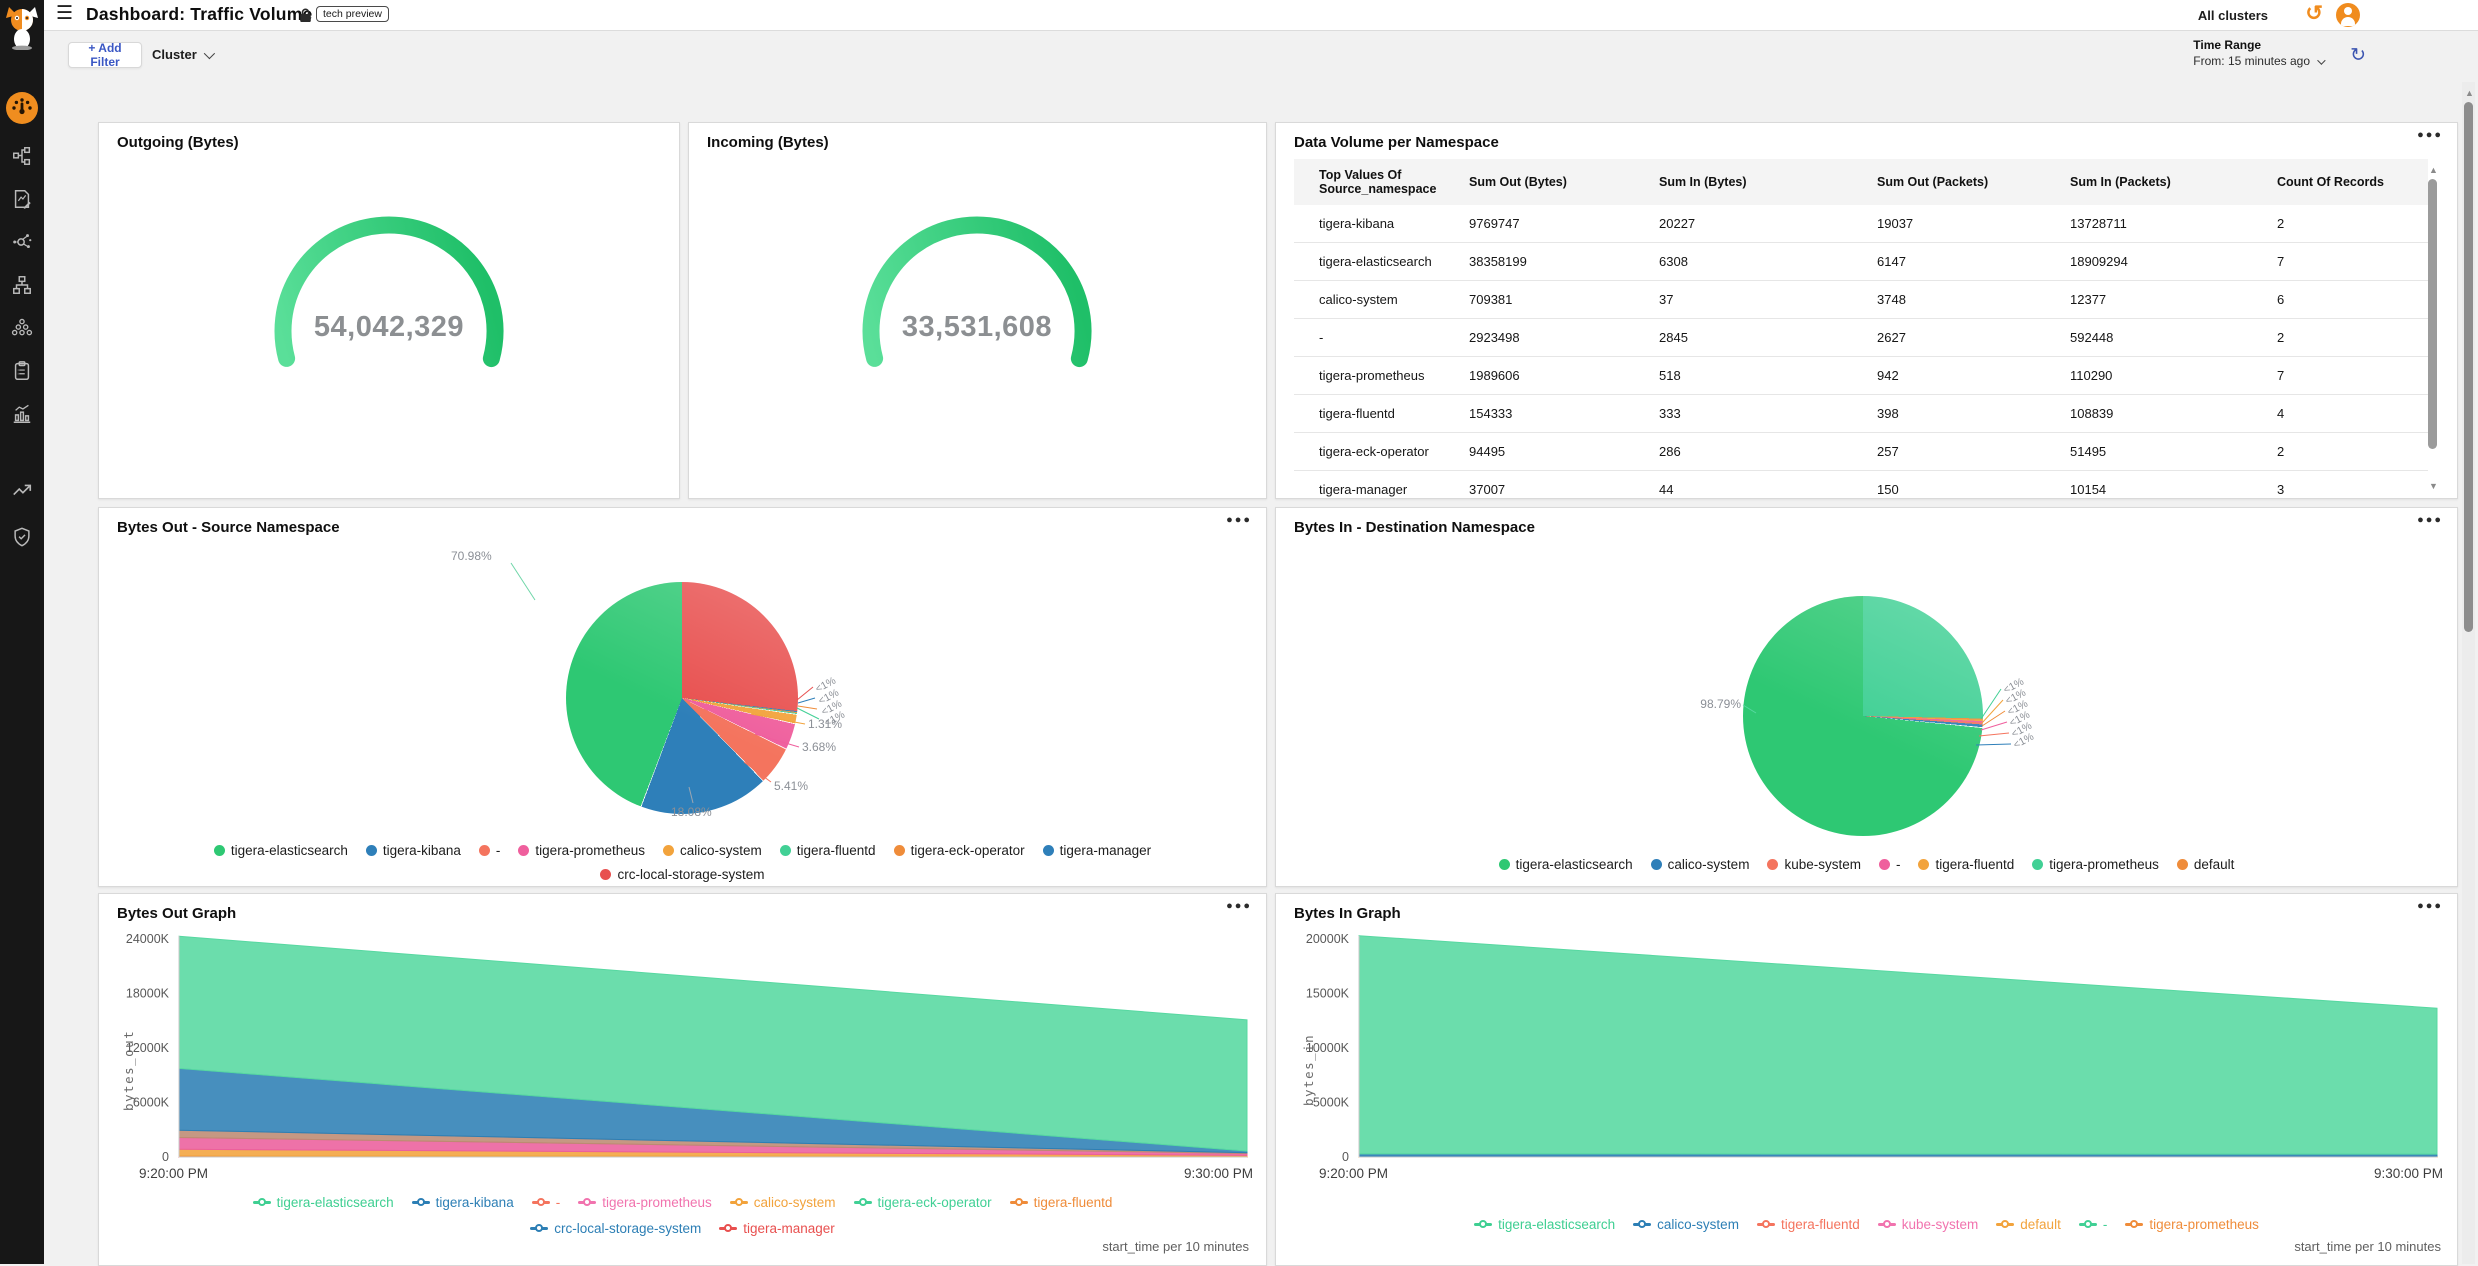 The height and width of the screenshot is (1266, 2478). What do you see at coordinates (1328, 994) in the screenshot?
I see `svg-text: 15000K` at bounding box center [1328, 994].